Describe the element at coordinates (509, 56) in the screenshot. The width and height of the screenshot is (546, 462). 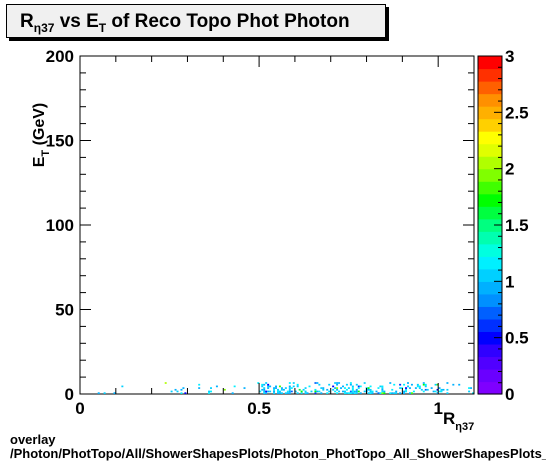
I see `z-tick-label: 3` at that location.